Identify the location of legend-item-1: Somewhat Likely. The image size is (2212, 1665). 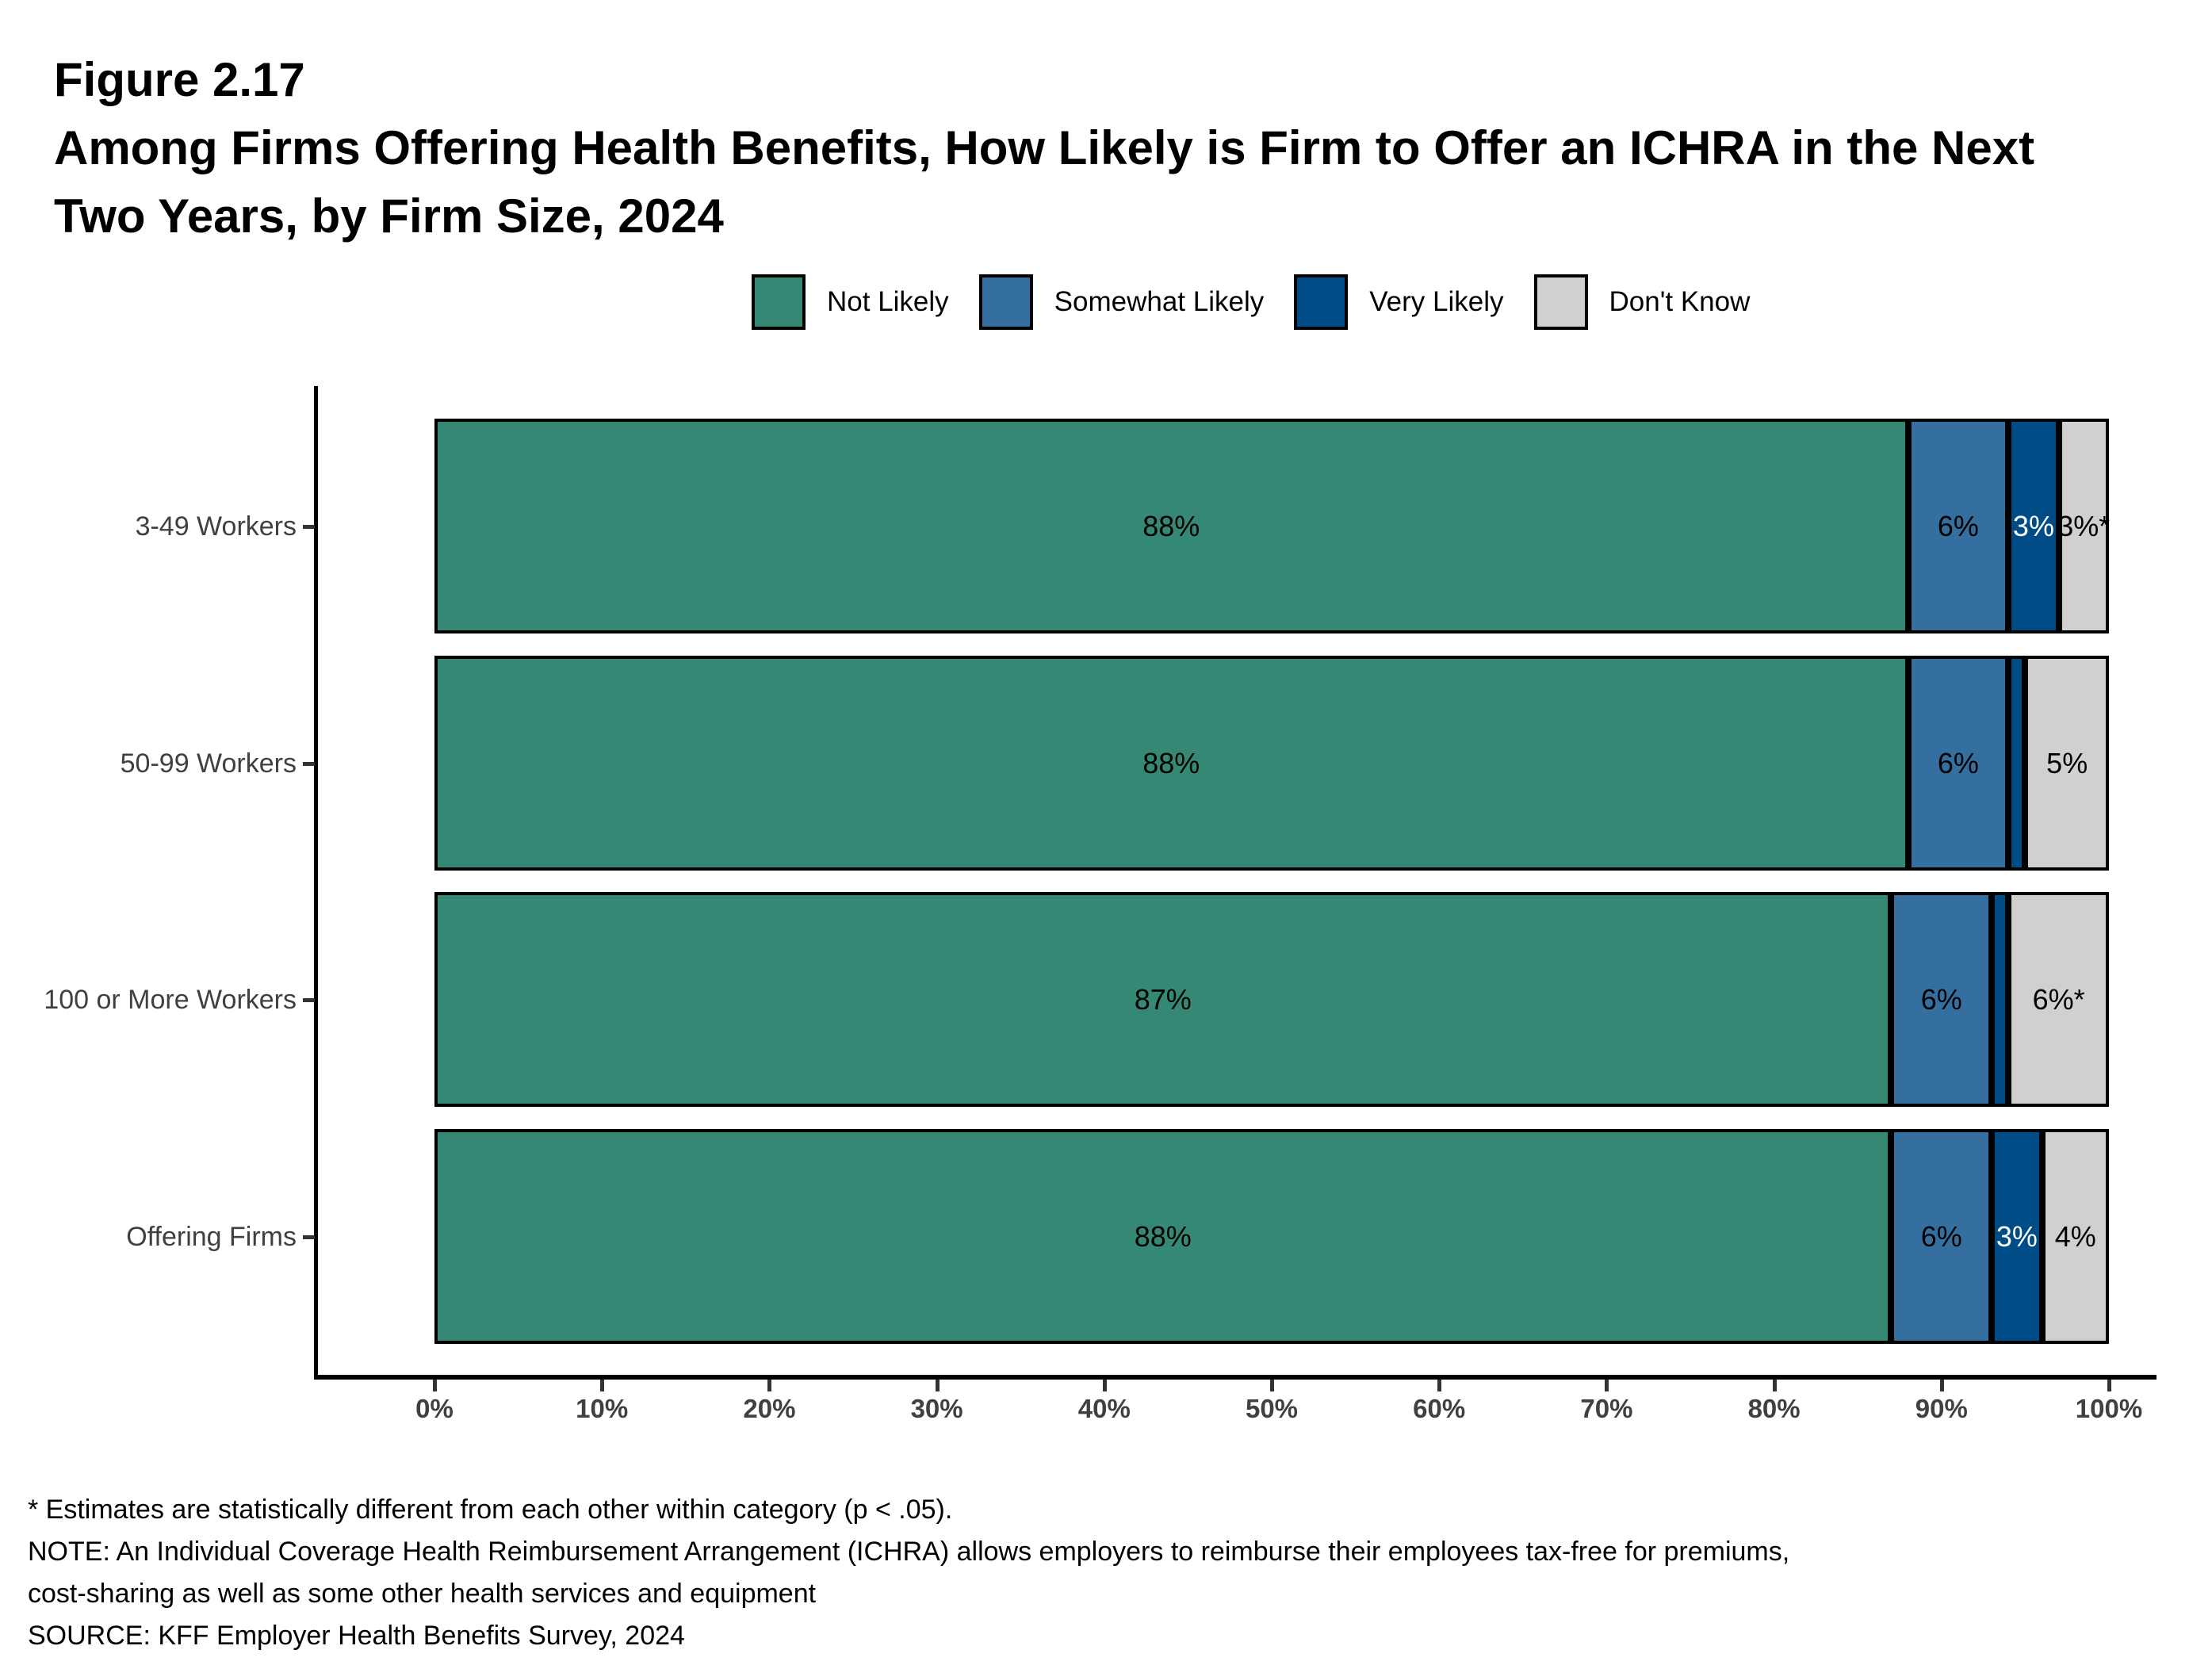
(1121, 302).